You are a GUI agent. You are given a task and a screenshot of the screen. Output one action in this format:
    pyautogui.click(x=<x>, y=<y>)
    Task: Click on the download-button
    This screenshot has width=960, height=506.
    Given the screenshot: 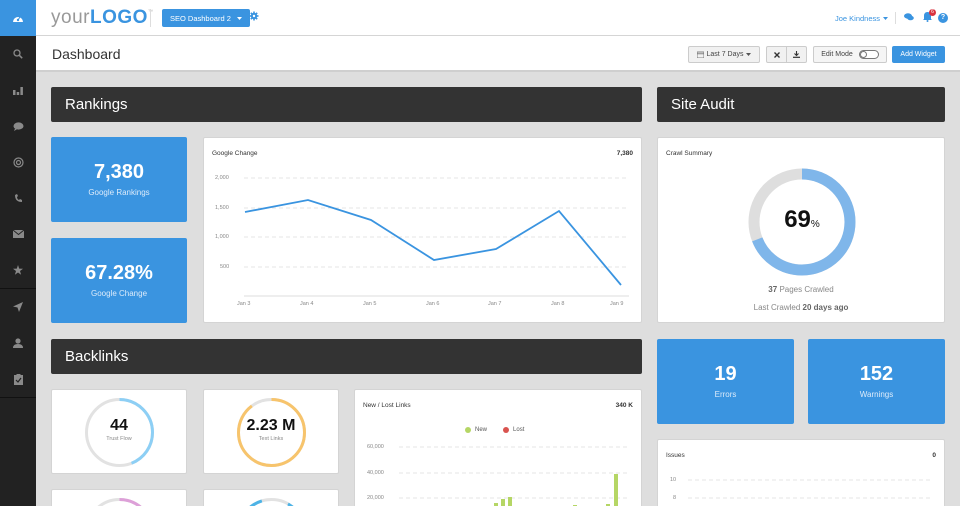 What is the action you would take?
    pyautogui.click(x=796, y=54)
    